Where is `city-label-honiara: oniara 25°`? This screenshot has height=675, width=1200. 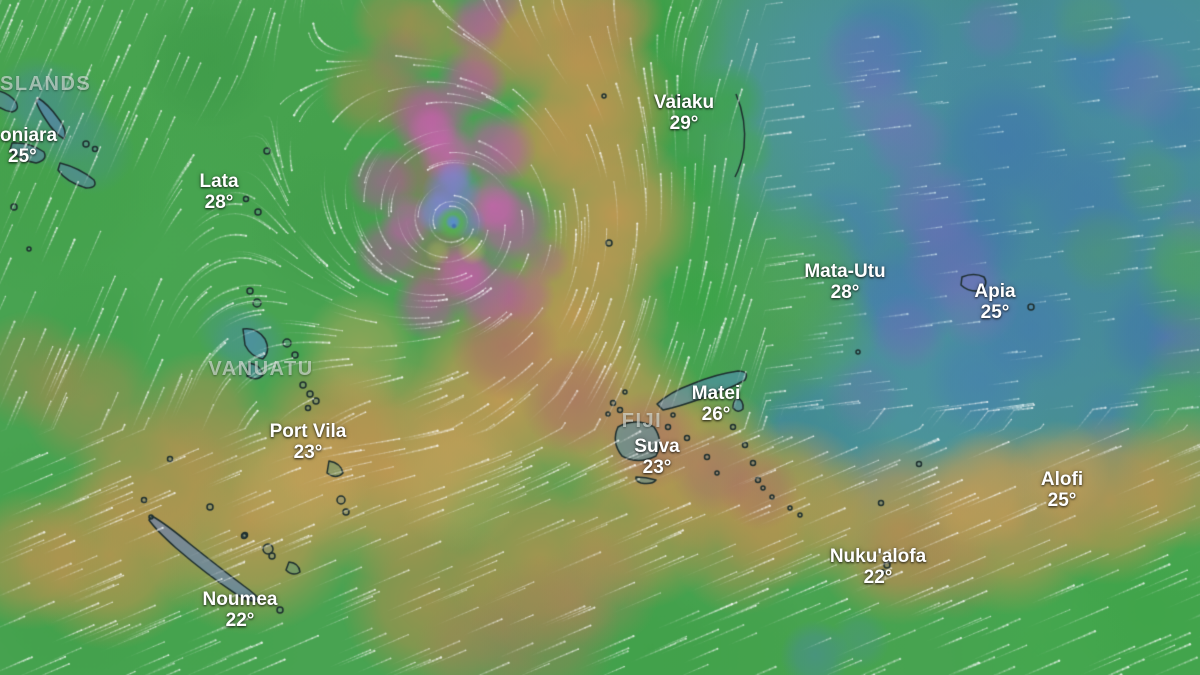 city-label-honiara: oniara 25° is located at coordinates (28, 146).